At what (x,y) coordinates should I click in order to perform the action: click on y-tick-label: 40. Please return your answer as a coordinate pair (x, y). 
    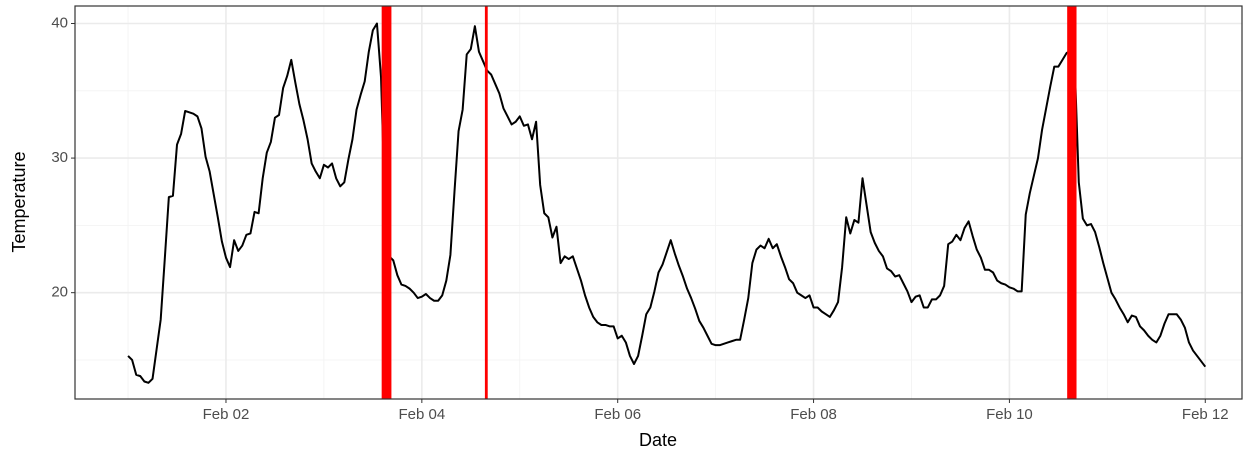
    Looking at the image, I should click on (59, 22).